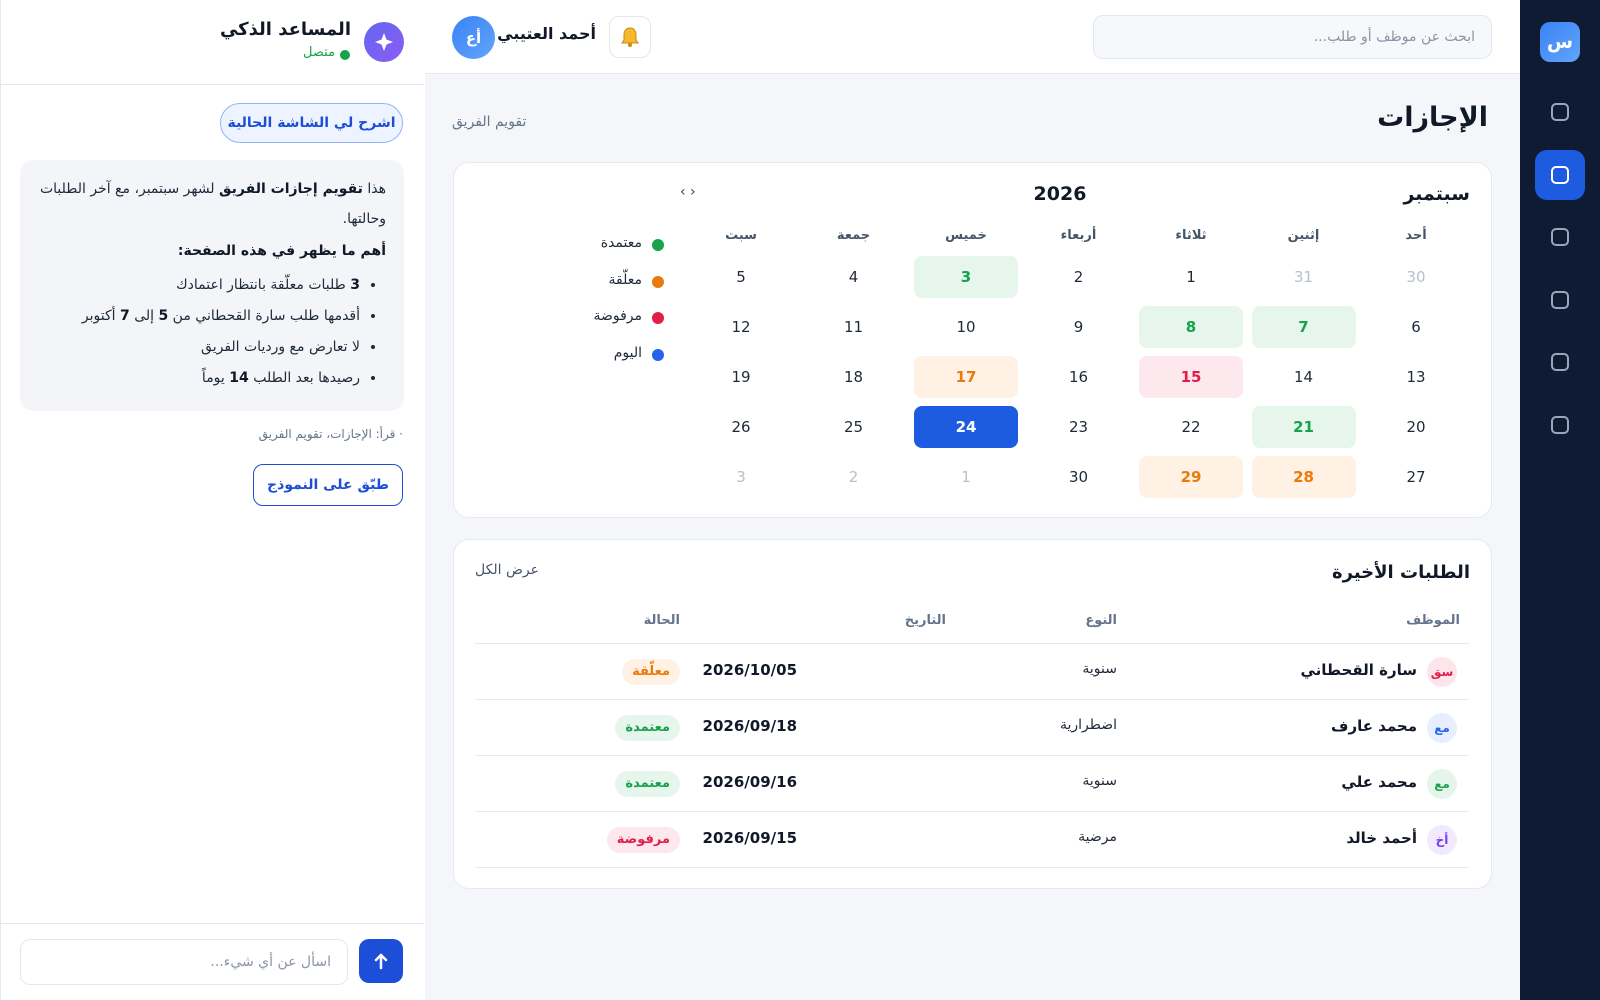 The image size is (1600, 1000). Describe the element at coordinates (1416, 427) in the screenshot. I see `calendar-day: 20` at that location.